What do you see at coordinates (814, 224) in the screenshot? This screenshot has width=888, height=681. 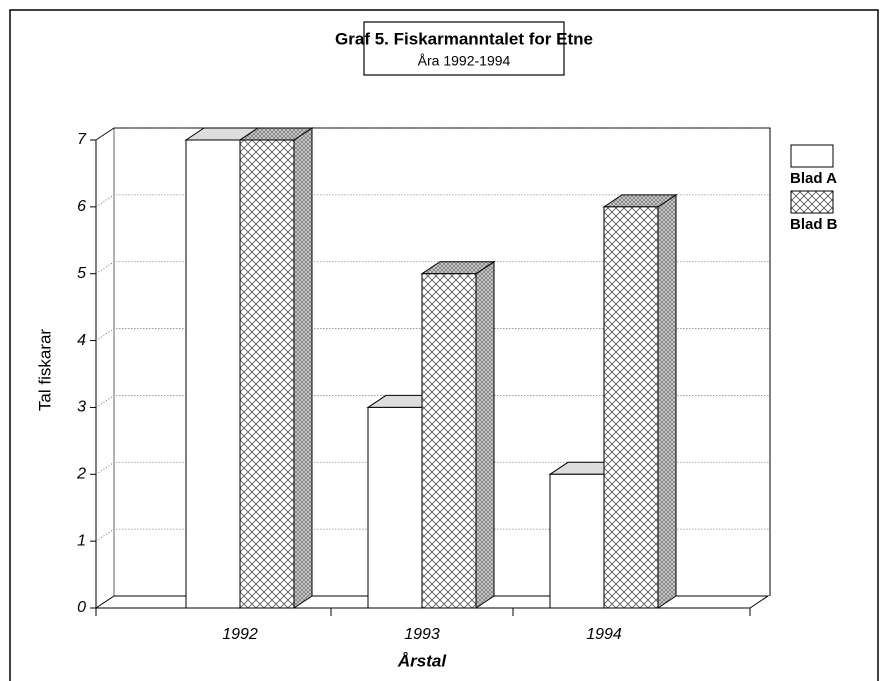 I see `legend-label: Blad B` at bounding box center [814, 224].